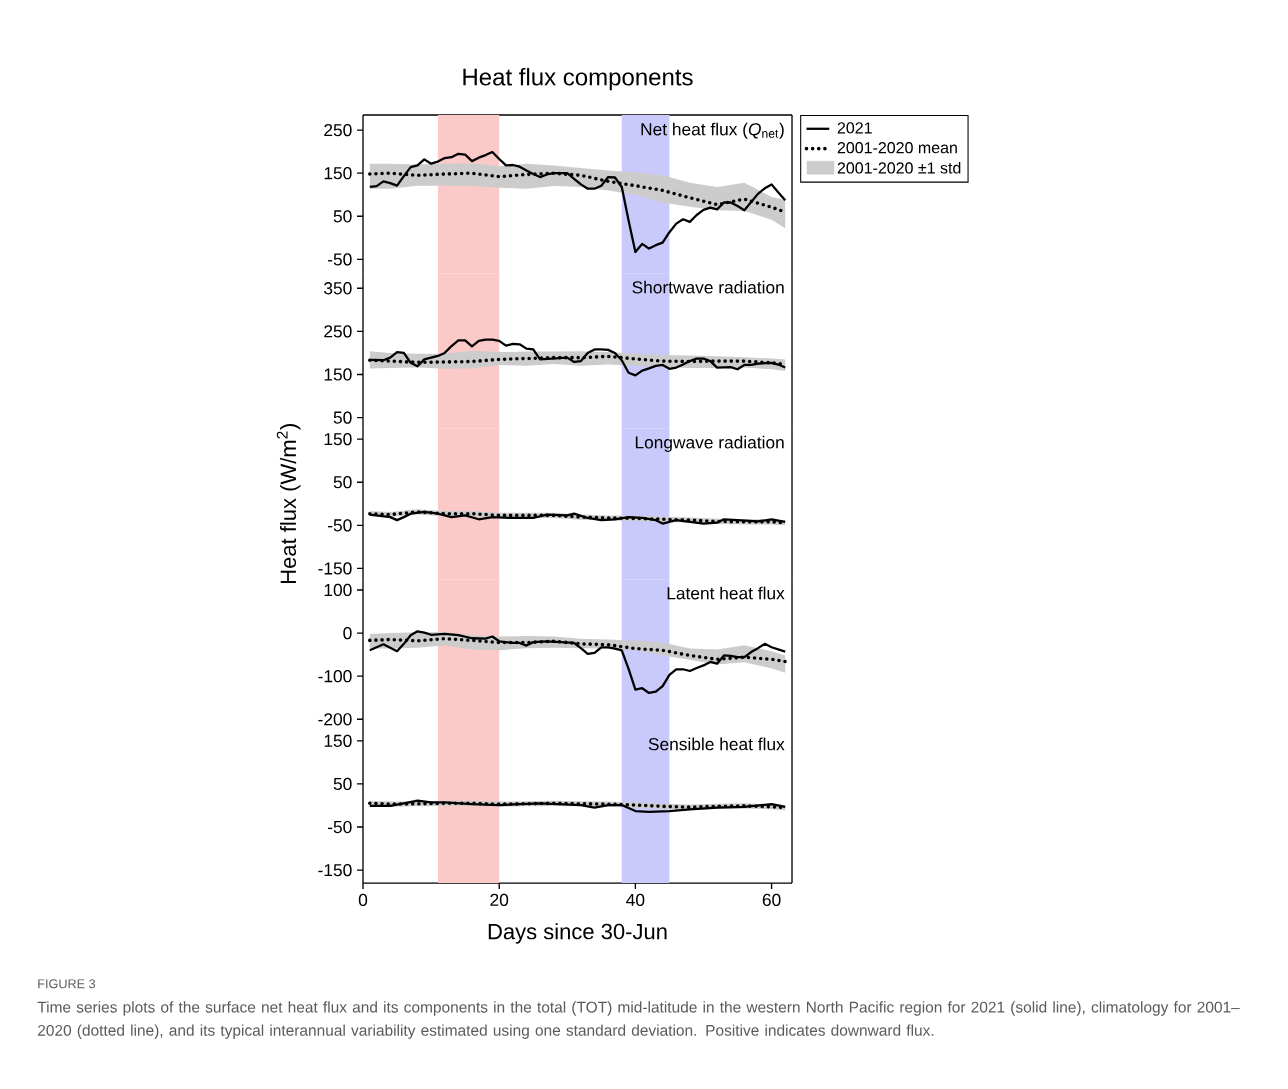  Describe the element at coordinates (363, 900) in the screenshot. I see `x-tick-label: 0` at that location.